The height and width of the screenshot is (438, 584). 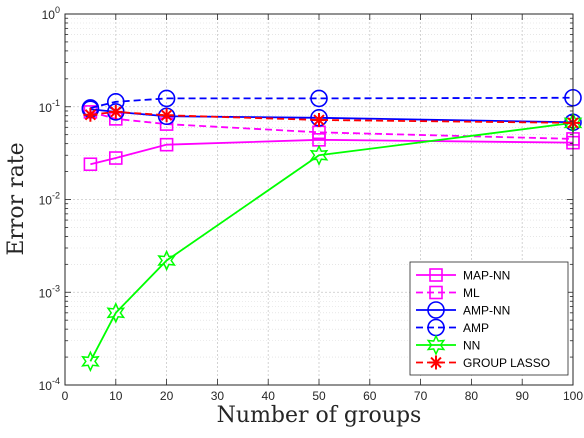 I want to click on legend-marker-nn, so click(x=436, y=345).